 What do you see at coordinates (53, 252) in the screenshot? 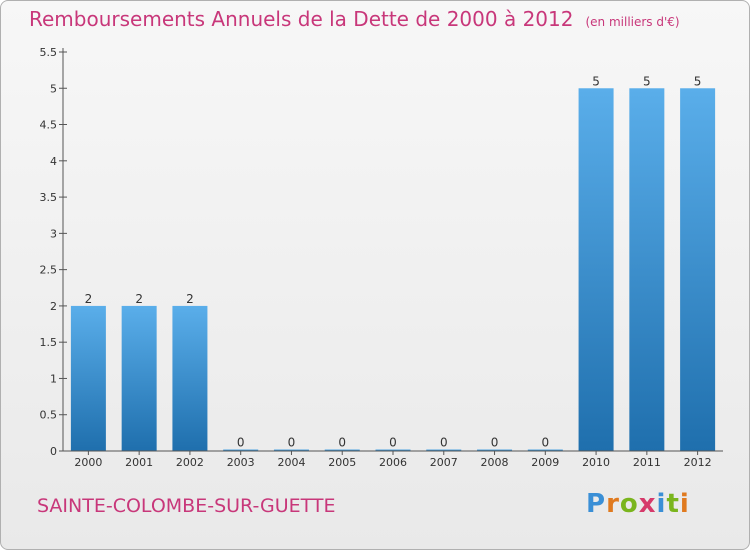
I see `y-axis: 0 0.5 1 1.5 2 2.5 3 3.5 4 4.5 5 5.5` at bounding box center [53, 252].